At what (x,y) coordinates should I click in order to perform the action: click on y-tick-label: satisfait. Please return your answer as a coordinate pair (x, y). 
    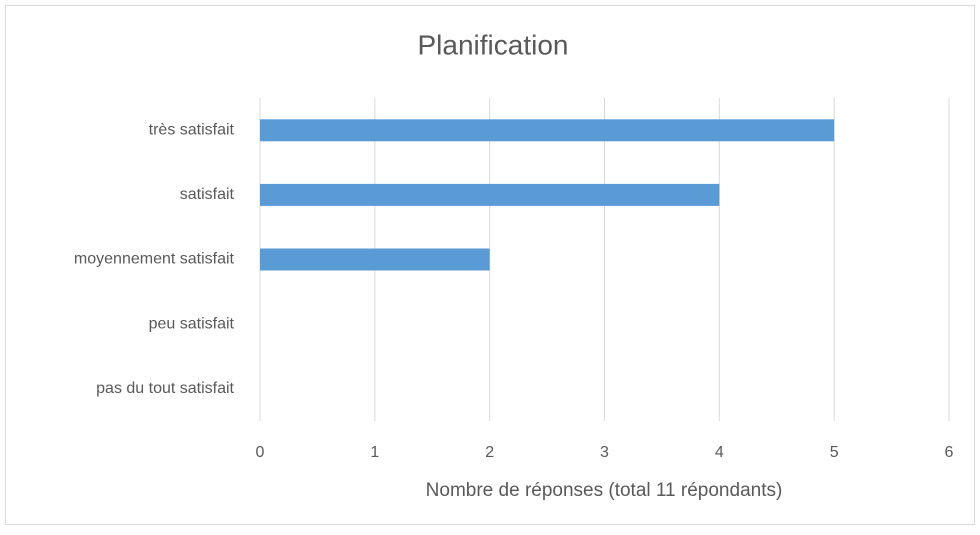
    Looking at the image, I should click on (207, 194).